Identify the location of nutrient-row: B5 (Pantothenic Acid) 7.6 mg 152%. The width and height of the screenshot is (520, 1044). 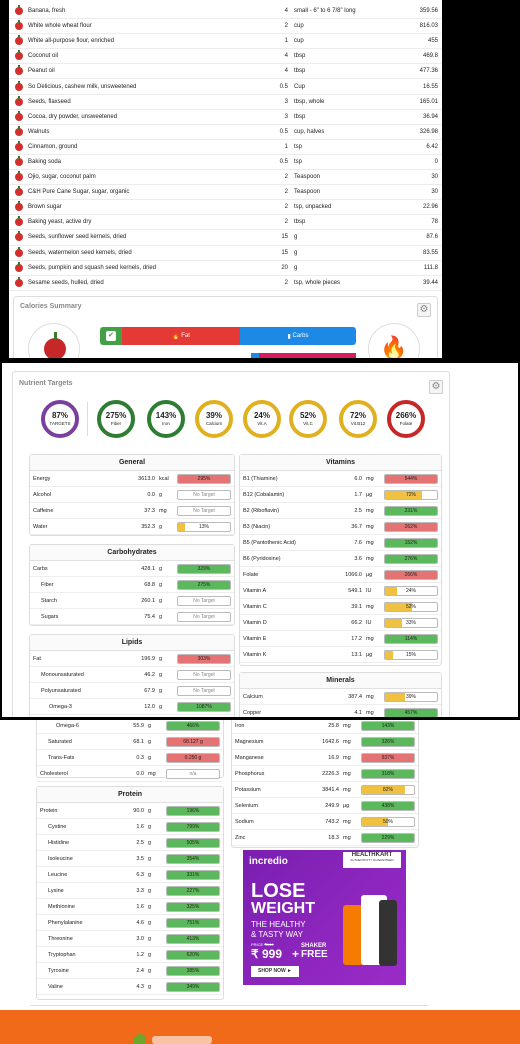
(340, 543).